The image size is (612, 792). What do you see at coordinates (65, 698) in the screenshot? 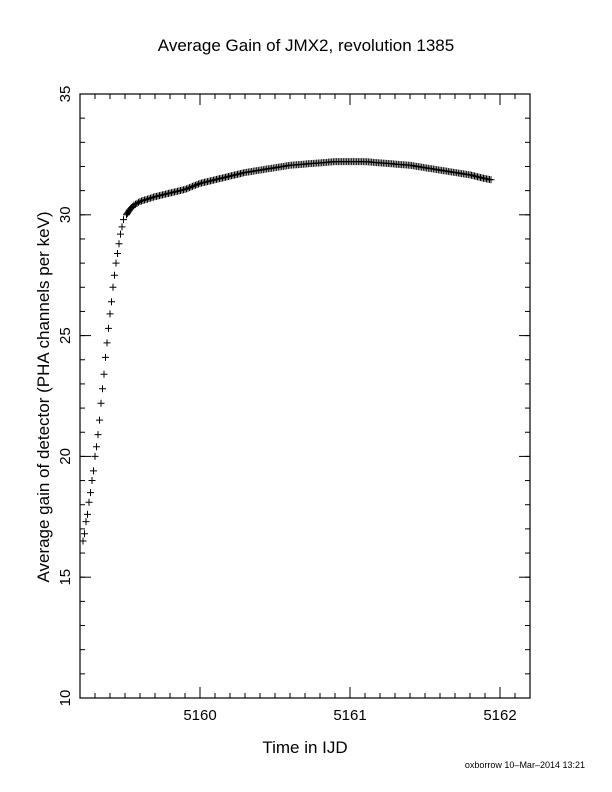
I see `y-tick-label: 10` at bounding box center [65, 698].